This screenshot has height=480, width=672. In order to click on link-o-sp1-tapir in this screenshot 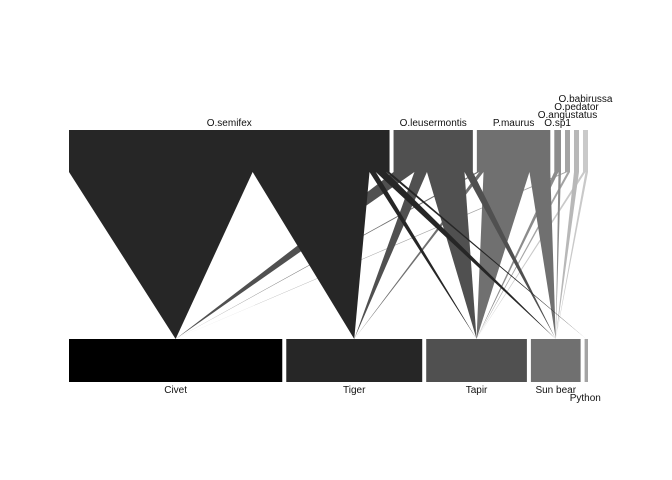, I will do `click(517, 255)`.